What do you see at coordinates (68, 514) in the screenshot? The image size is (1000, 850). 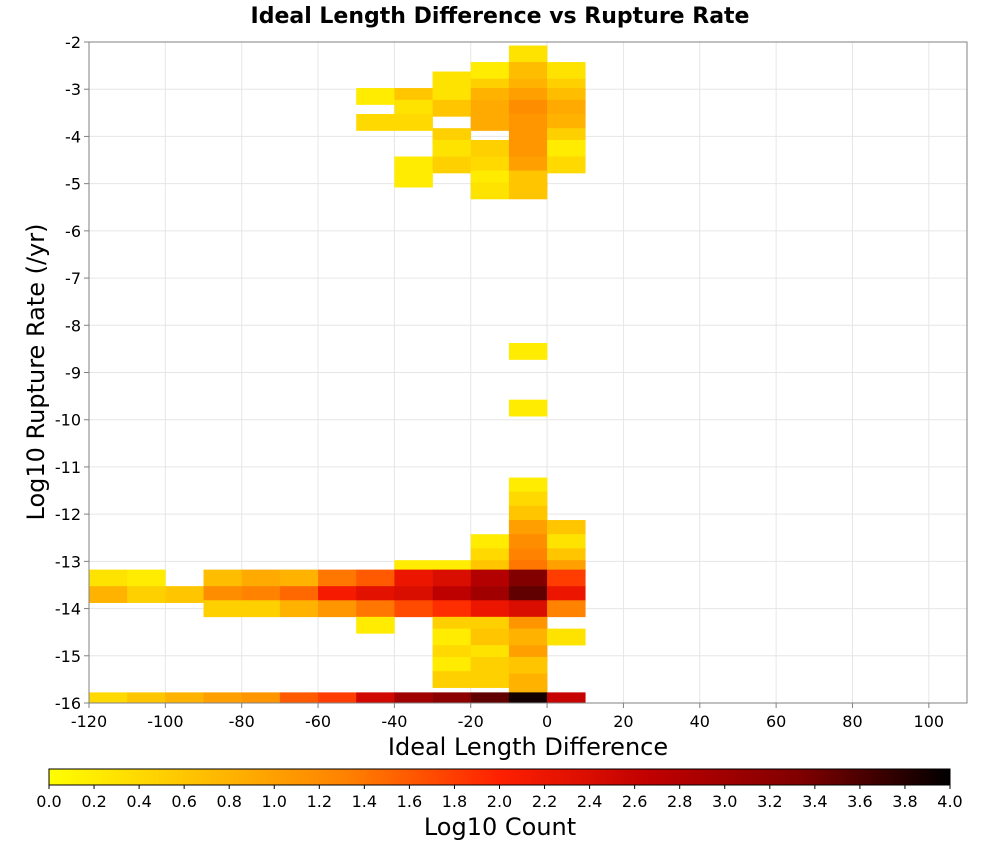 I see `y-tick-label: -12` at bounding box center [68, 514].